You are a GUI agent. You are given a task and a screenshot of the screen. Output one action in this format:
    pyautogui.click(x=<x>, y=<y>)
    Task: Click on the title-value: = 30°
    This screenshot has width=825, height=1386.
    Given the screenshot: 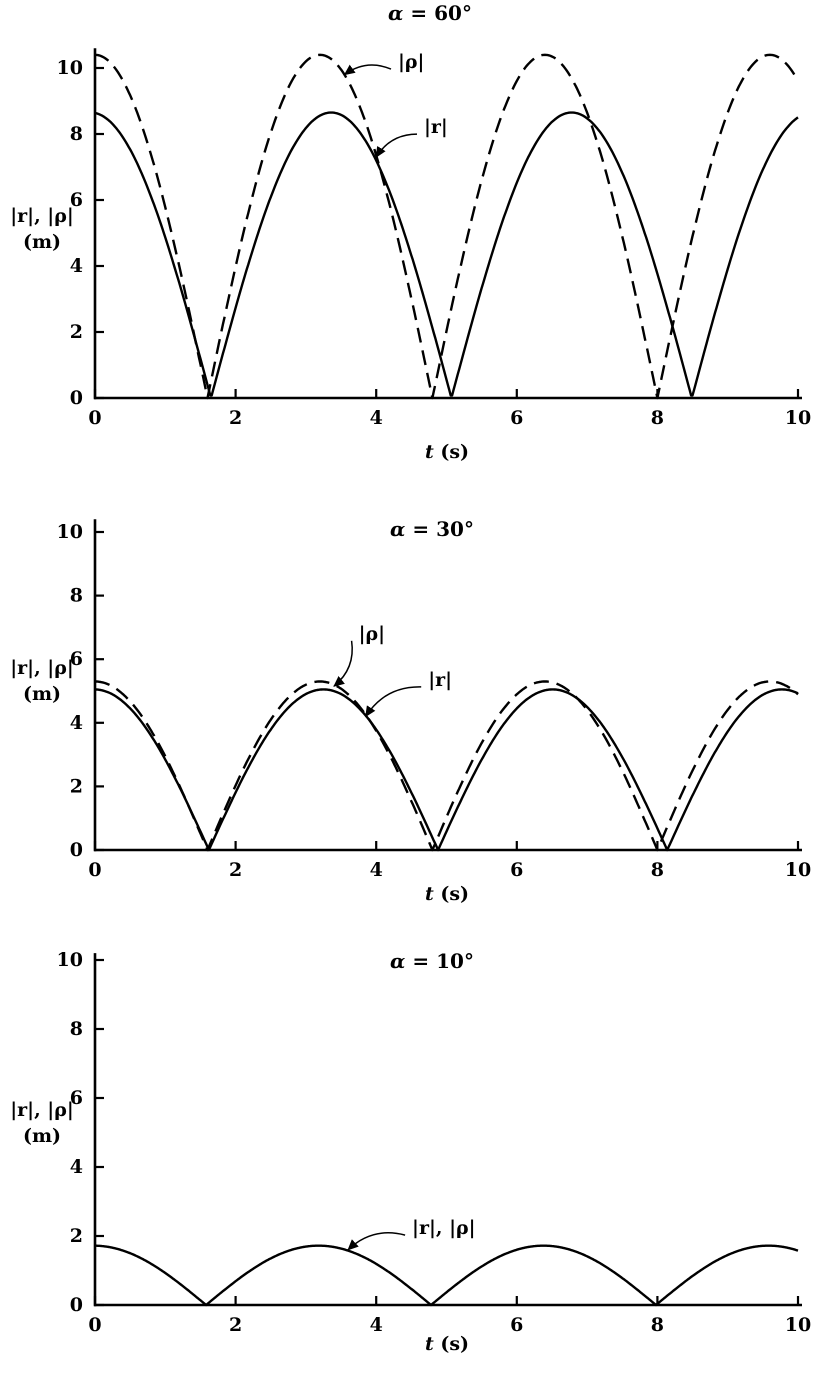 What is the action you would take?
    pyautogui.click(x=439, y=529)
    